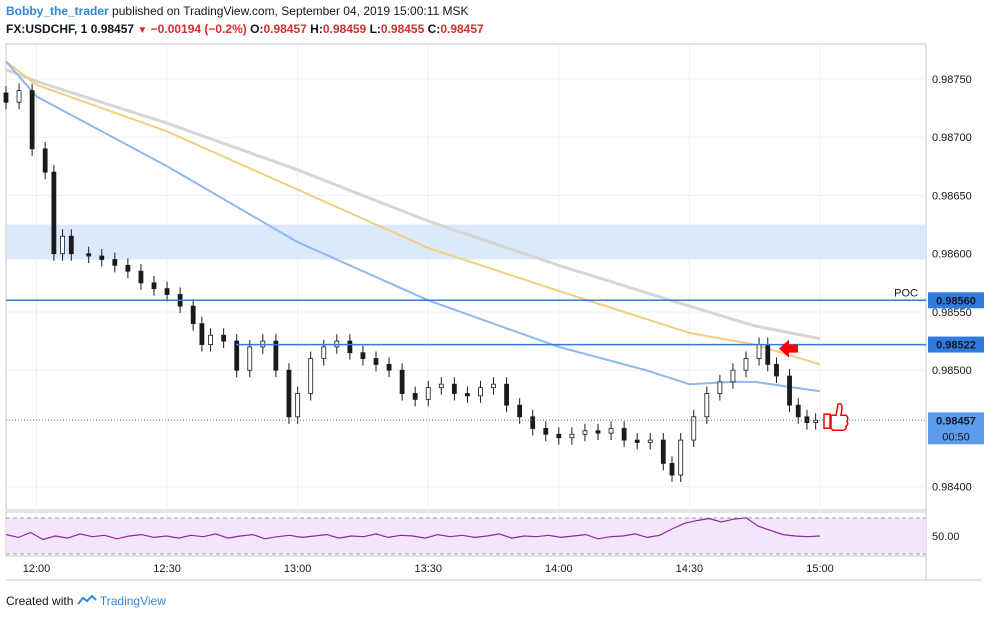  What do you see at coordinates (86, 599) in the screenshot?
I see `tradingview-icon` at bounding box center [86, 599].